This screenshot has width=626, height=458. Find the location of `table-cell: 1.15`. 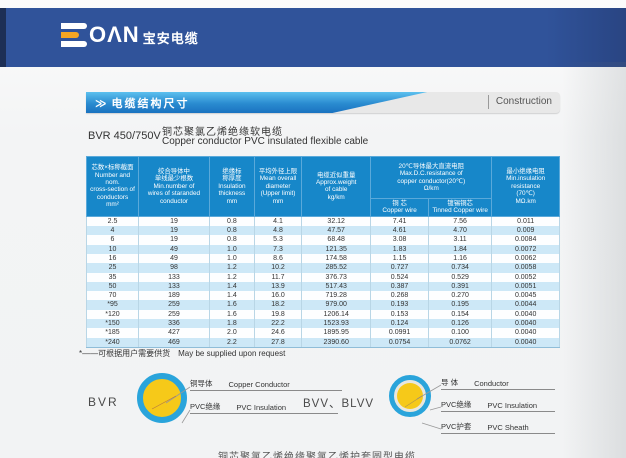

table-cell: 1.15 is located at coordinates (399, 259).